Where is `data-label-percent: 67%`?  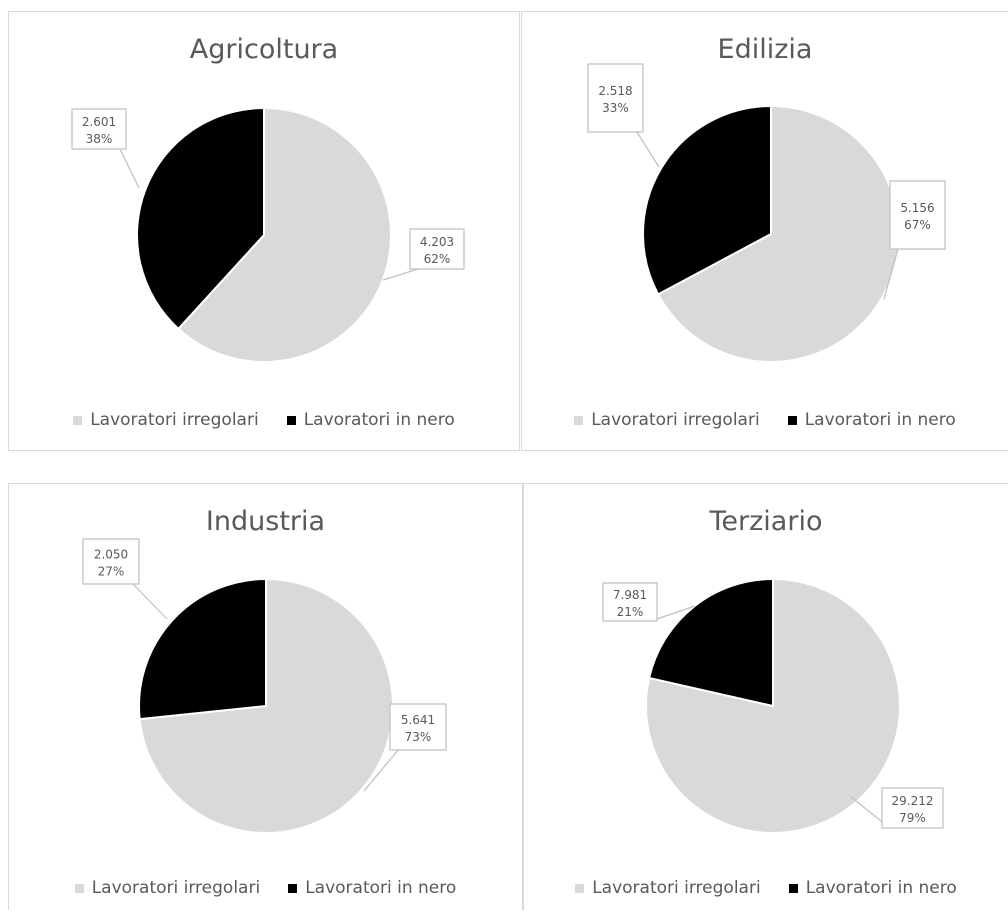
data-label-percent: 67% is located at coordinates (917, 225).